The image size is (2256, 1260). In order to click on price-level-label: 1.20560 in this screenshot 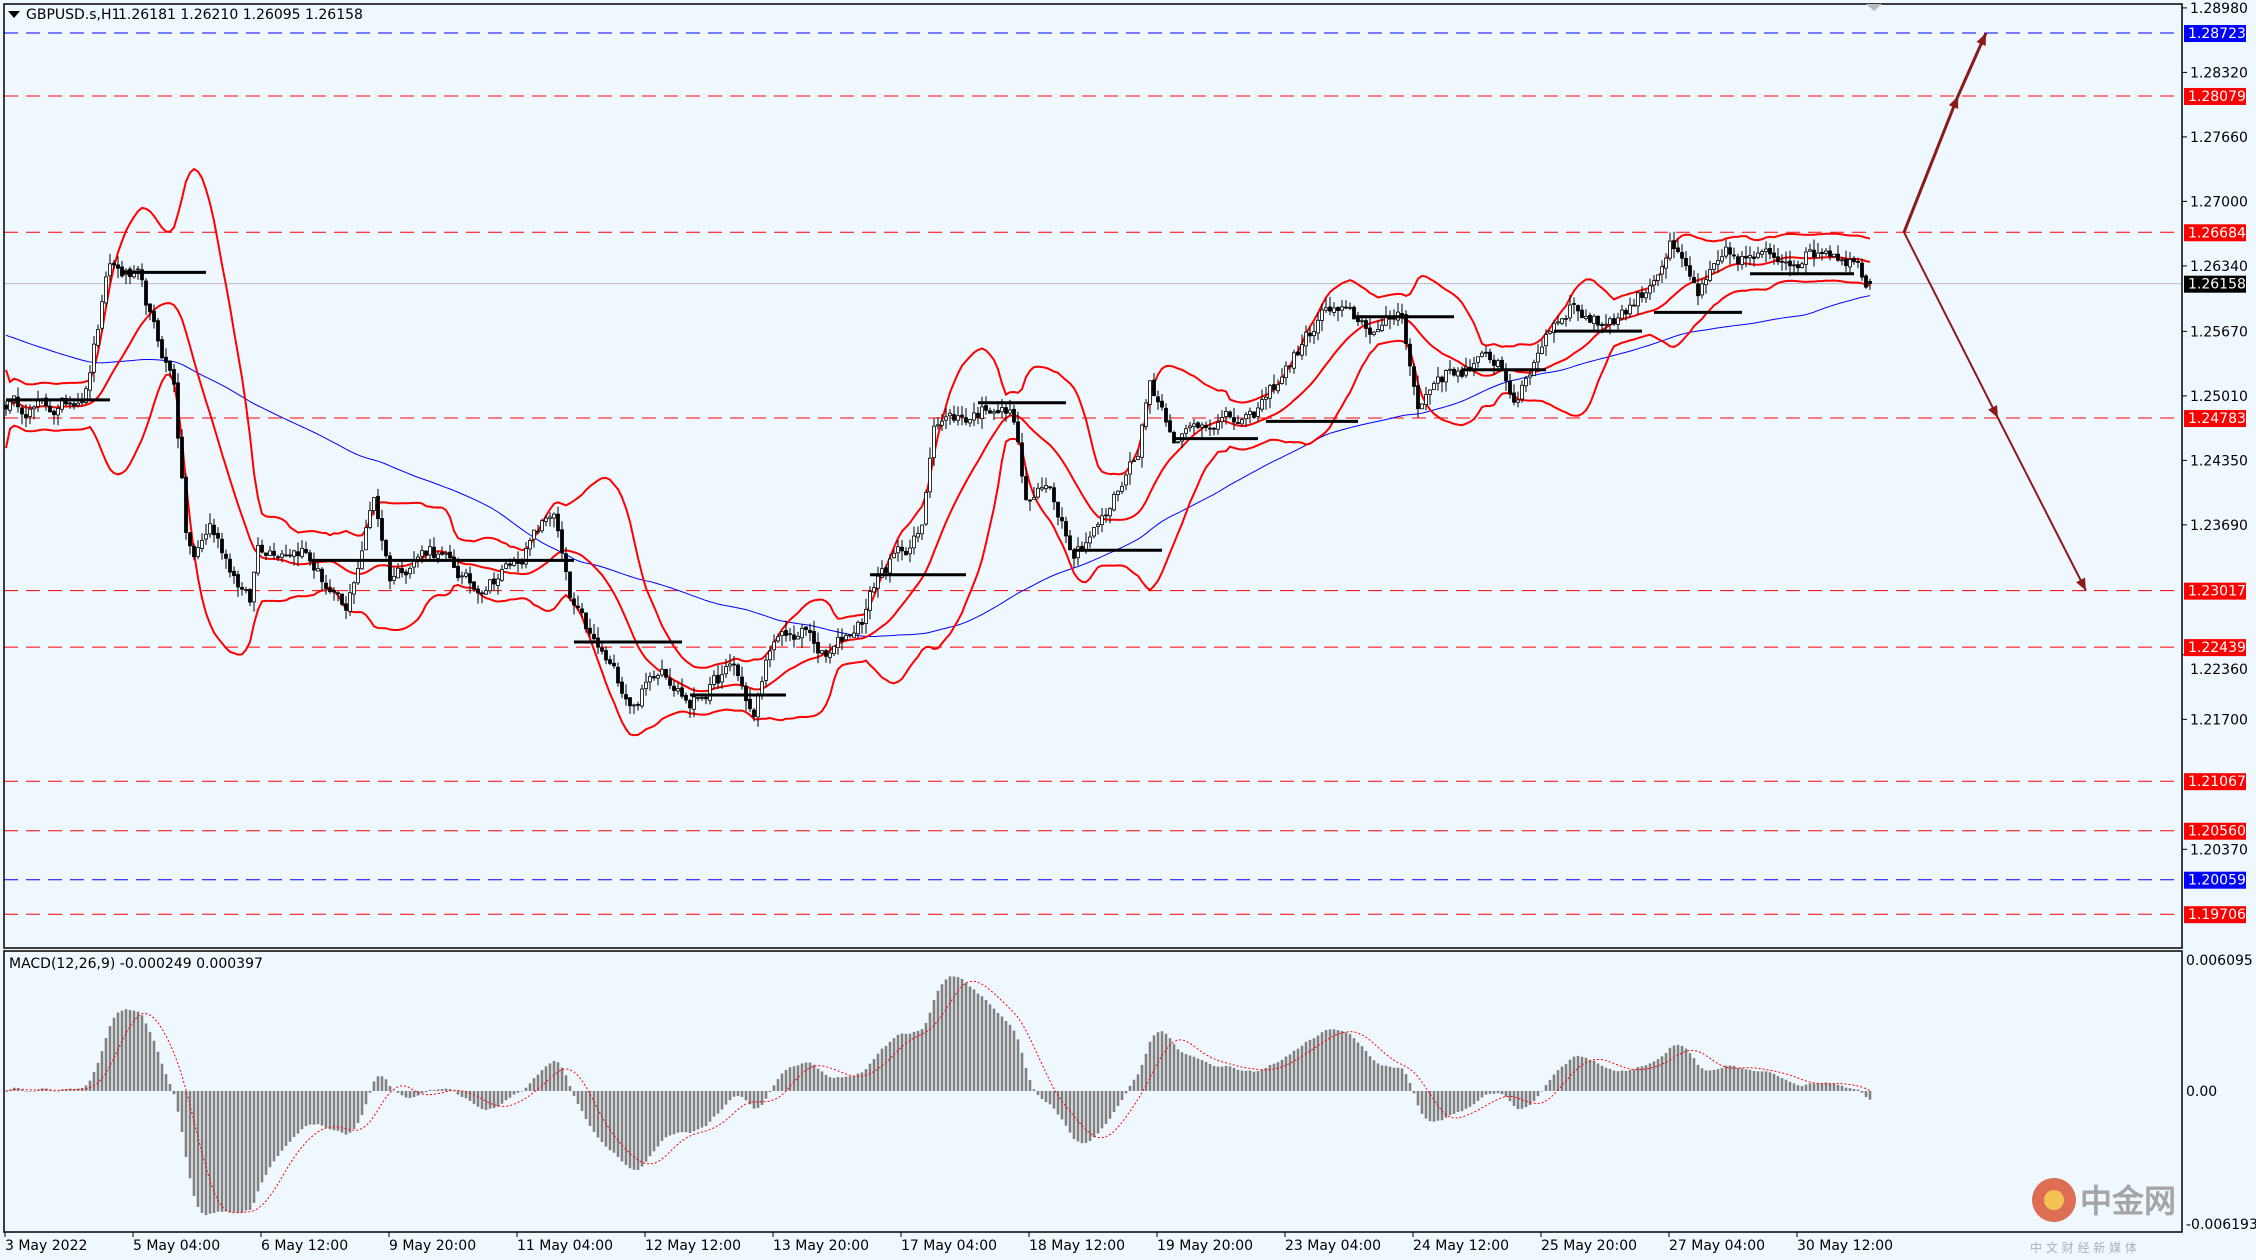, I will do `click(2217, 832)`.